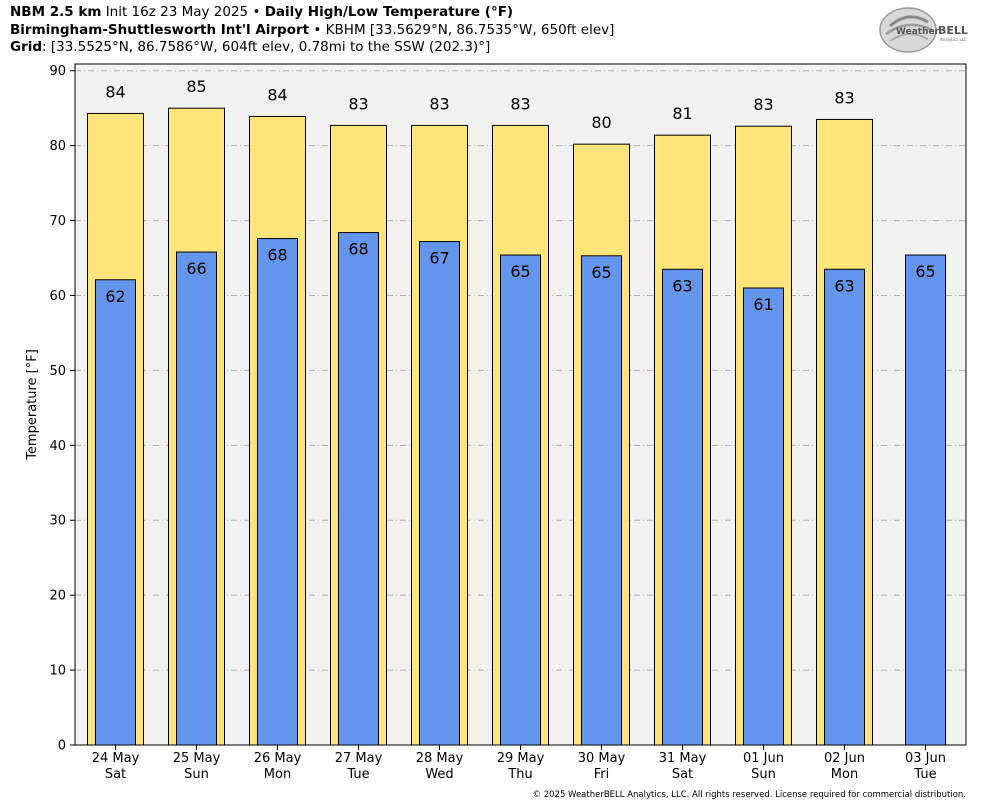  I want to click on y-tick-label: 70, so click(57, 221).